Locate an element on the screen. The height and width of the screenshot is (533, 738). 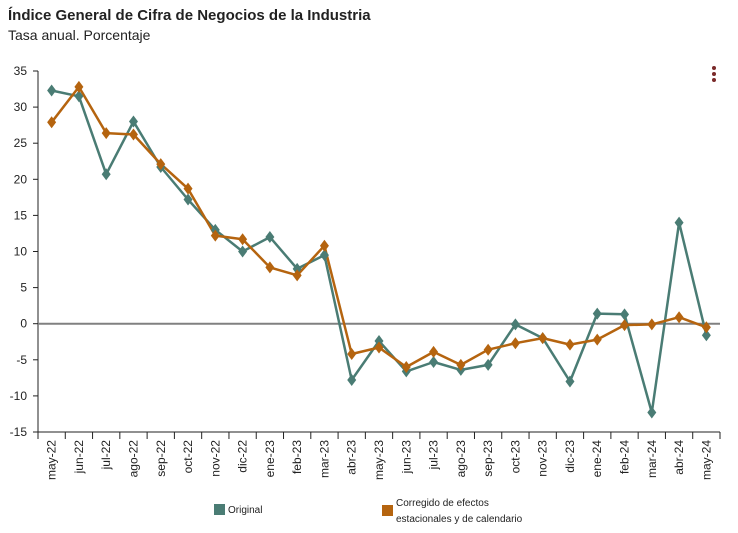
x-tick-label: dic-22 is located at coordinates (243, 456).